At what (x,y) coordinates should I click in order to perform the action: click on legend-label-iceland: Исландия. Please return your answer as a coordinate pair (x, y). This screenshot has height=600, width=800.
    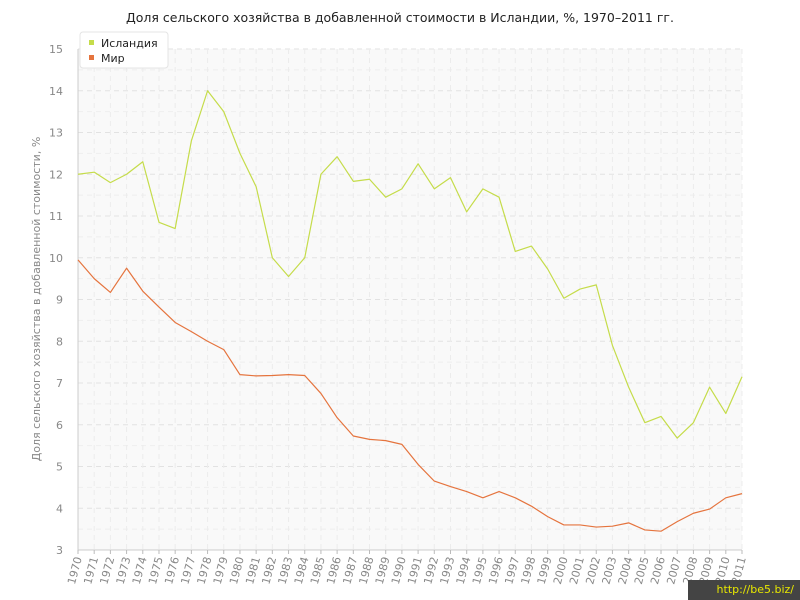
    Looking at the image, I should click on (129, 43).